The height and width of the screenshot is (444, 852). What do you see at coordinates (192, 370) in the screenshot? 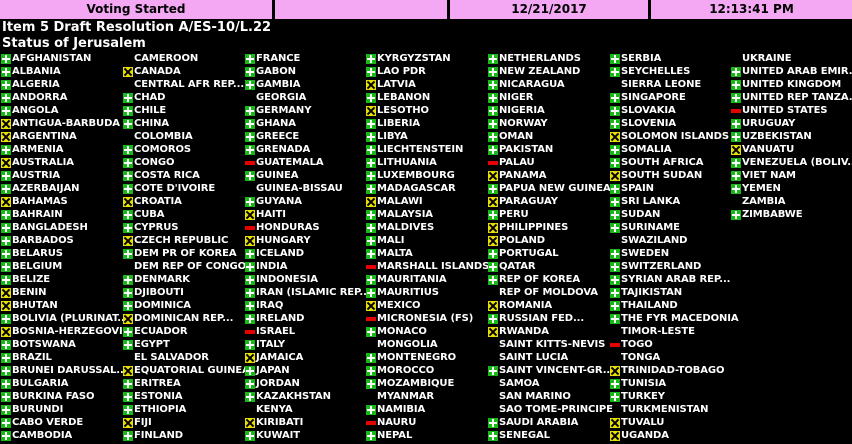
I see `country-name: EQUATORIAL GUINEA` at bounding box center [192, 370].